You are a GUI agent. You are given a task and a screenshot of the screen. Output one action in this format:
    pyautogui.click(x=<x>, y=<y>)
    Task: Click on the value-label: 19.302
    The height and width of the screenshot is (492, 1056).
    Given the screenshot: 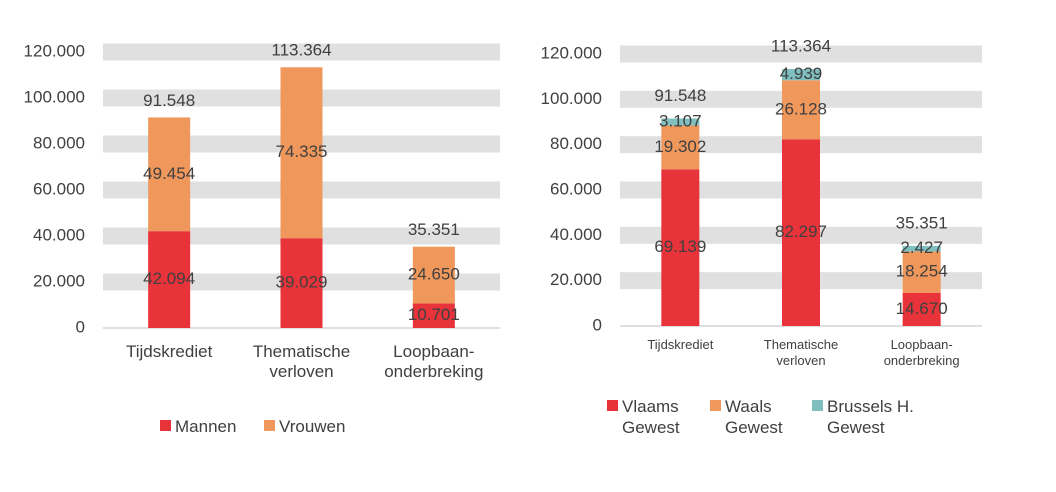 What is the action you would take?
    pyautogui.click(x=680, y=146)
    